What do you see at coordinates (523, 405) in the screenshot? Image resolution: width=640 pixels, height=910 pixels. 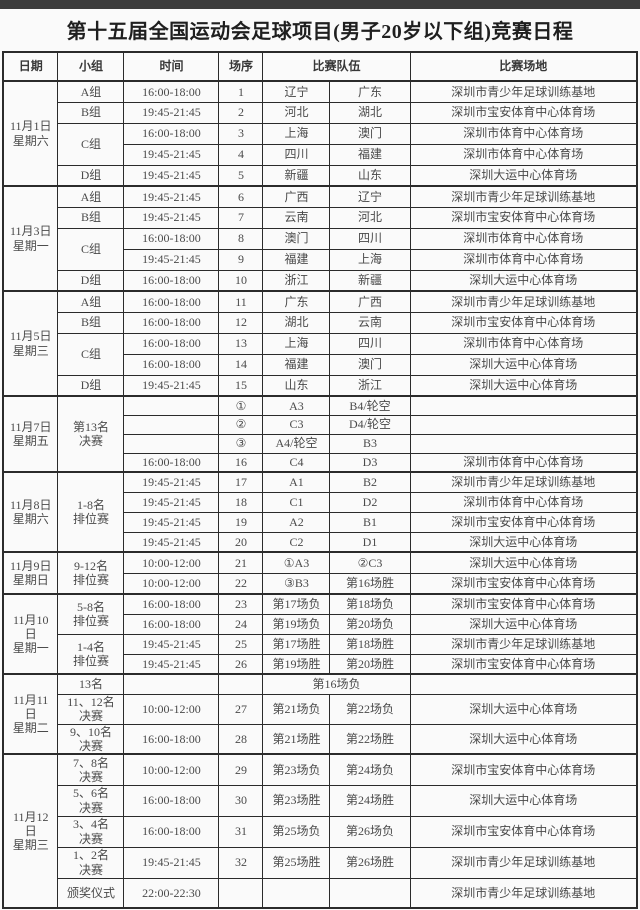 I see `venue-cell` at bounding box center [523, 405].